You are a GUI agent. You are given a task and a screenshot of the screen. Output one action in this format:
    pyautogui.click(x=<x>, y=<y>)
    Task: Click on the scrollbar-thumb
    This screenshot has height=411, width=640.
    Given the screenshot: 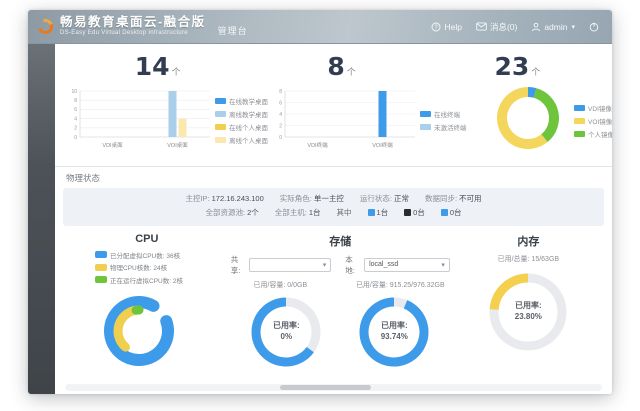 What is the action you would take?
    pyautogui.click(x=325, y=387)
    